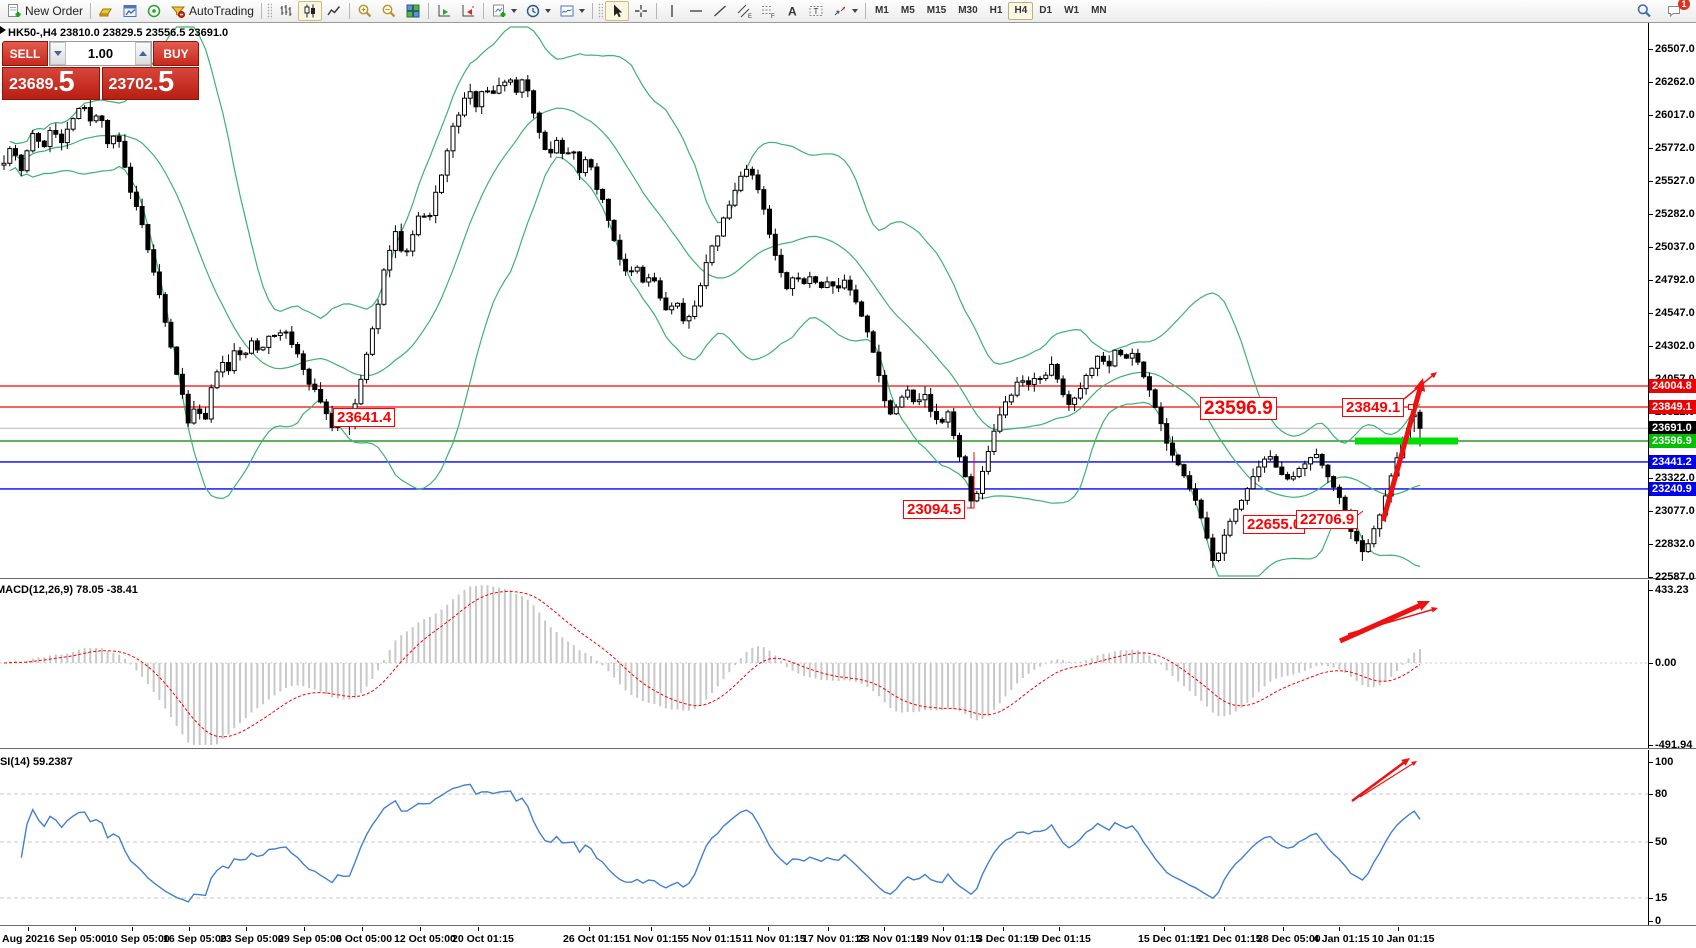  What do you see at coordinates (881, 10) in the screenshot?
I see `timeframe-m1-button: M1` at bounding box center [881, 10].